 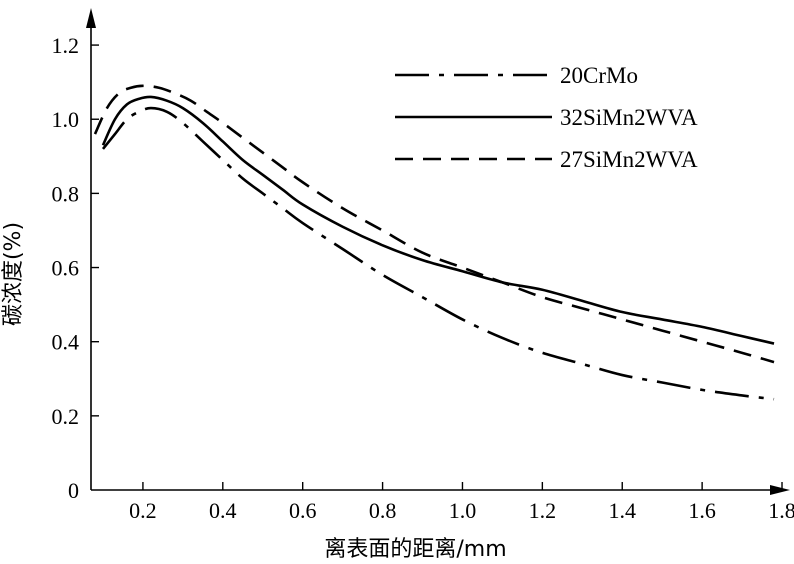 I want to click on legend-label: 32SiMn2WVA, so click(x=629, y=117).